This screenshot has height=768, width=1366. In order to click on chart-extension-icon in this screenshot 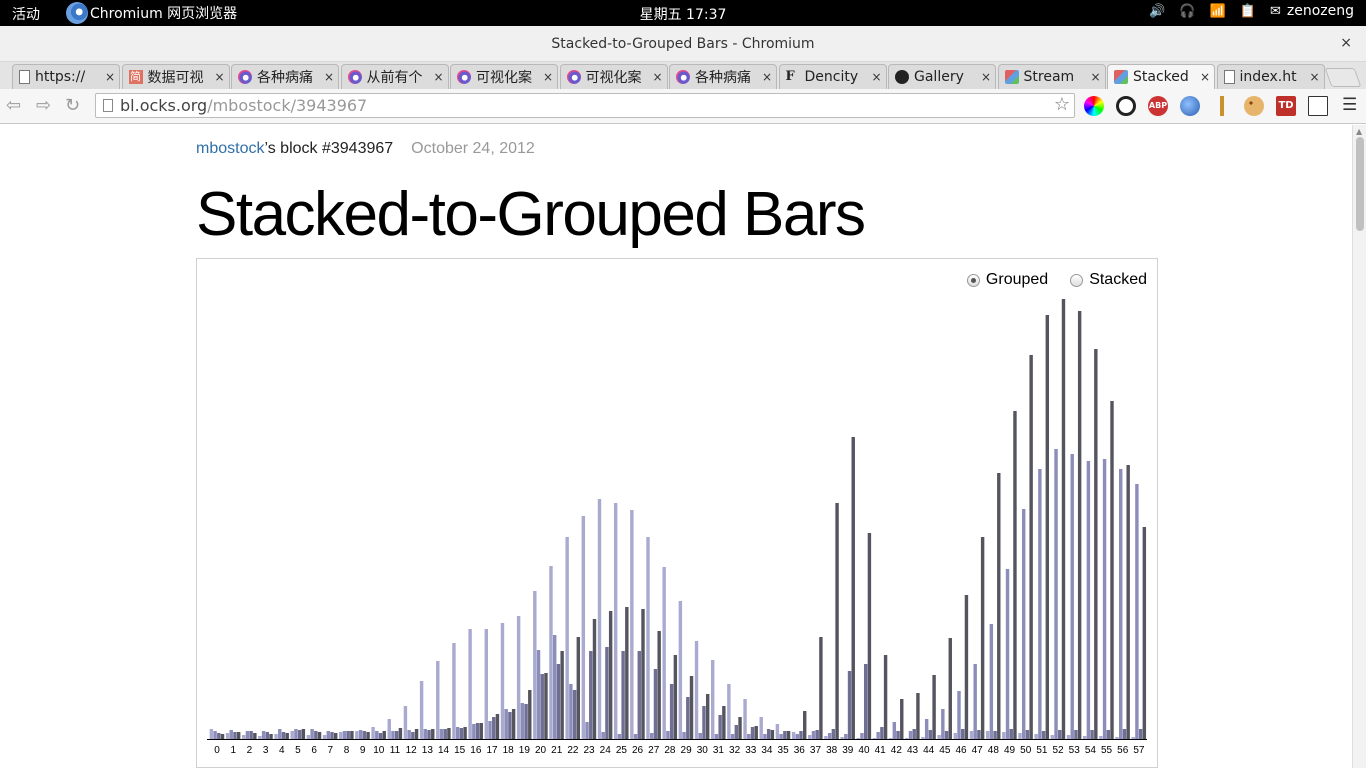, I will do `click(1318, 106)`.